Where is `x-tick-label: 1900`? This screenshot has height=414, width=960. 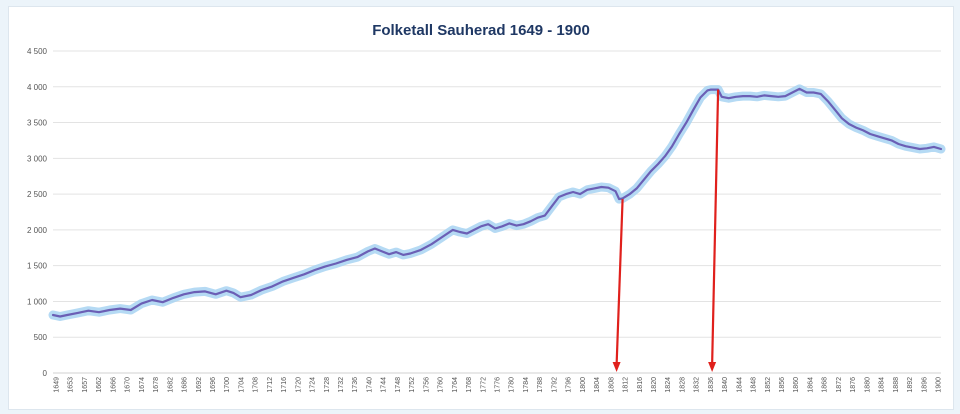 x-tick-label: 1900 is located at coordinates (939, 385).